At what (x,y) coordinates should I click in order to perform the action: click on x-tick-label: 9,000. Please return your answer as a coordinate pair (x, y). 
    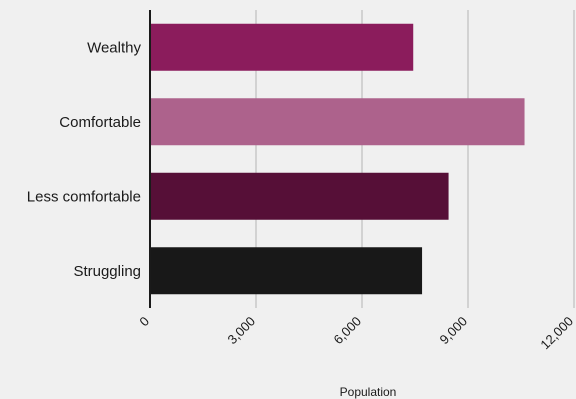
    Looking at the image, I should click on (454, 331).